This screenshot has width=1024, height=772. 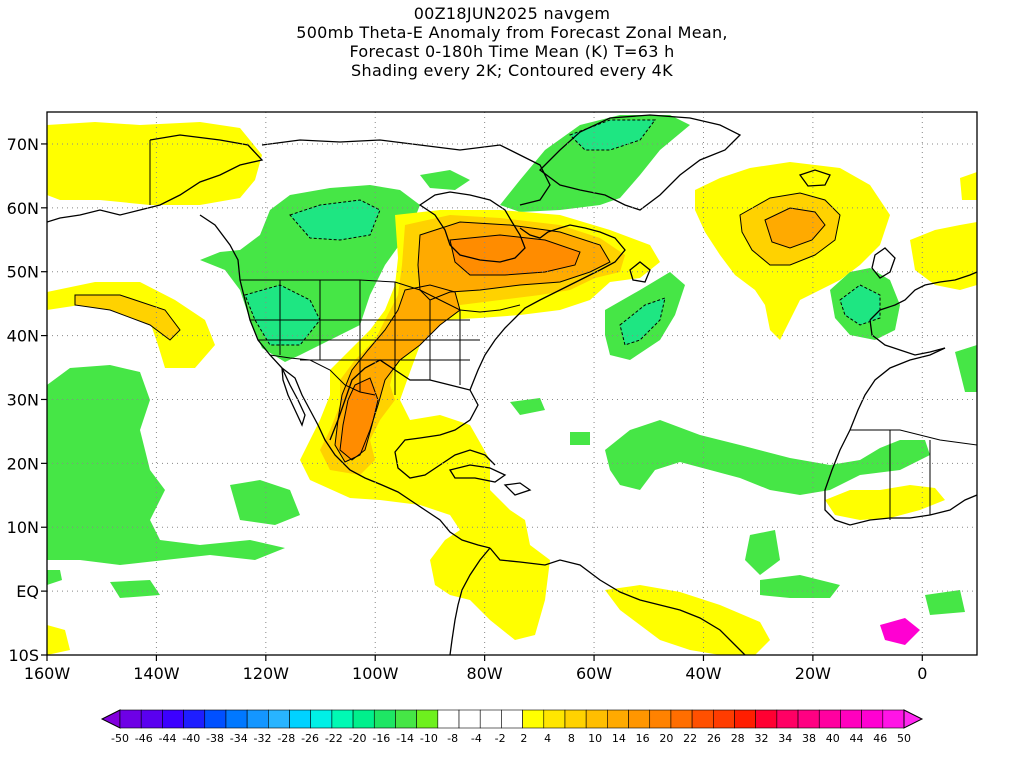 I want to click on coast-newfoundland, so click(x=640, y=272).